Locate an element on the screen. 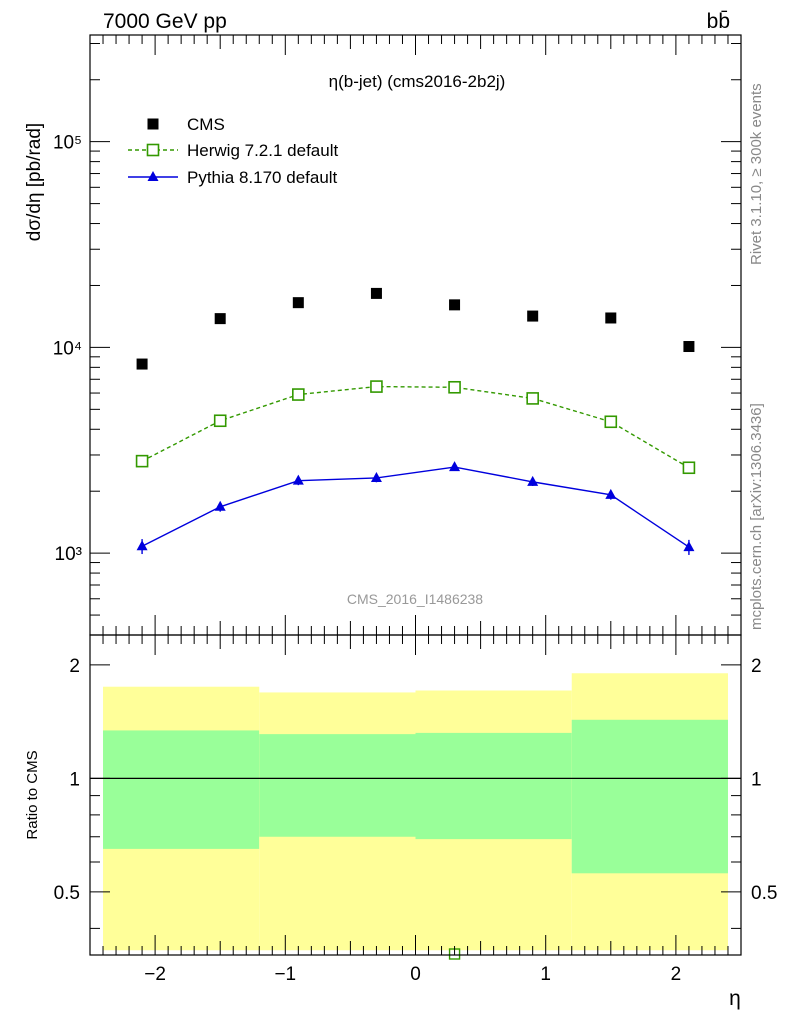 This screenshot has height=1024, width=786. mcplots-label: mcplots.cern.ch [arXiv:1306.3436] is located at coordinates (756, 516).